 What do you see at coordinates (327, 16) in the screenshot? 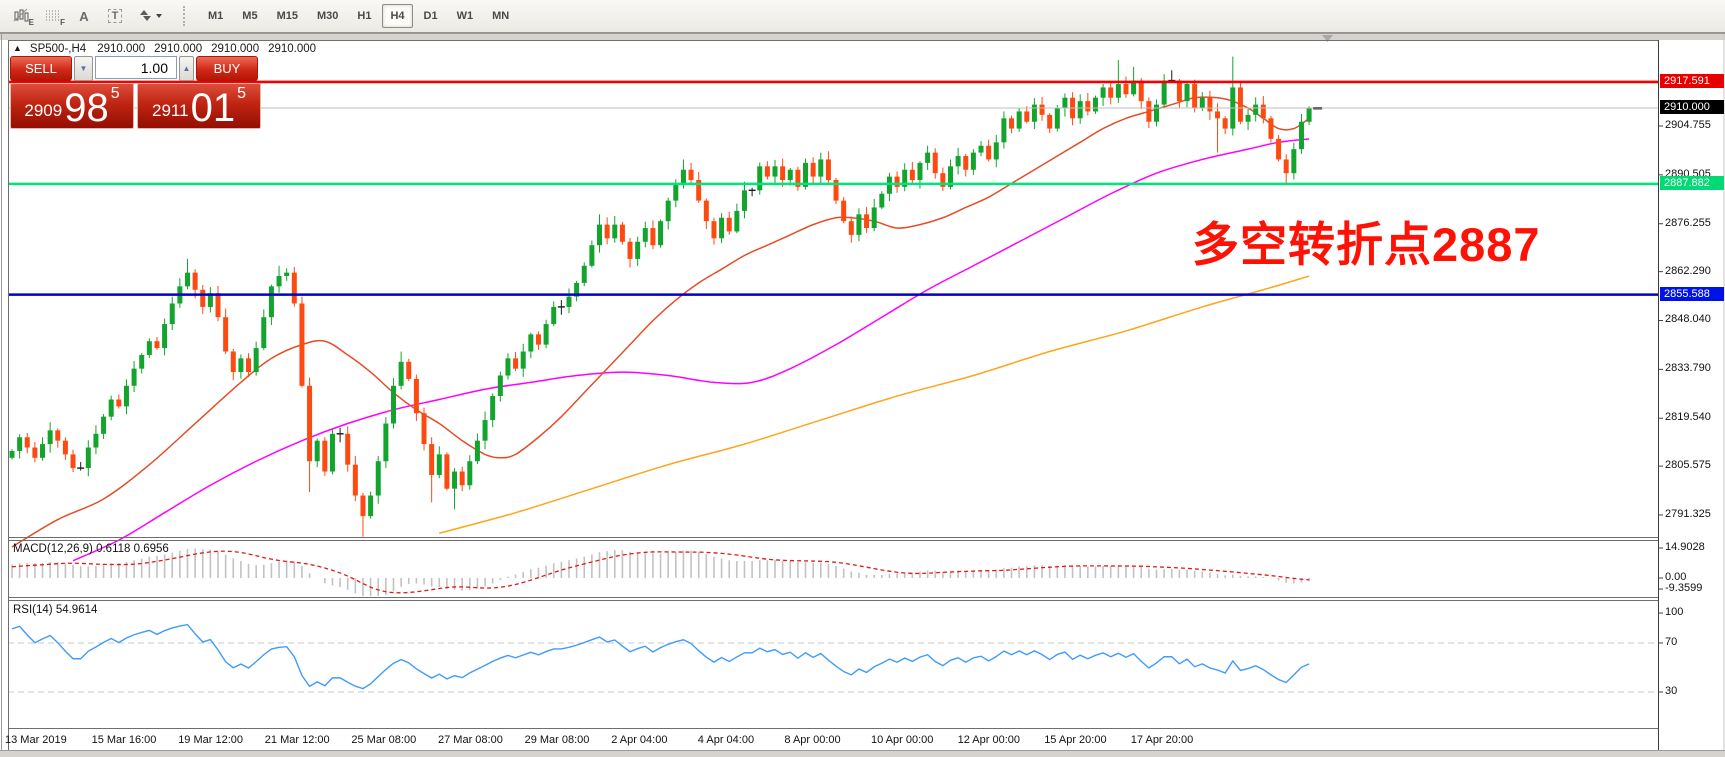
I see `tab-timeframe-m30: M30` at bounding box center [327, 16].